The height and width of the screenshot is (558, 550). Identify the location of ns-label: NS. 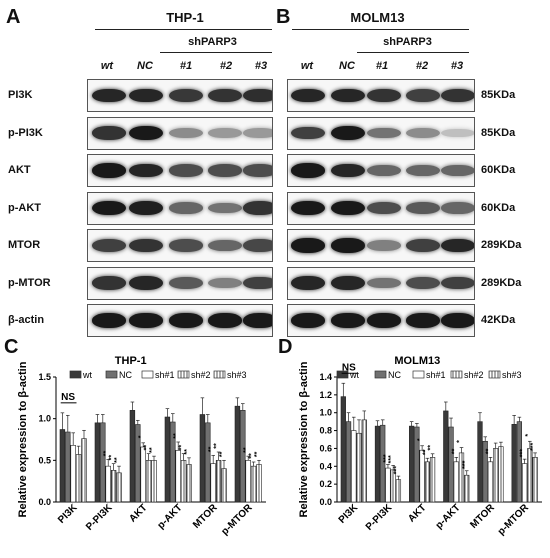
(349, 367).